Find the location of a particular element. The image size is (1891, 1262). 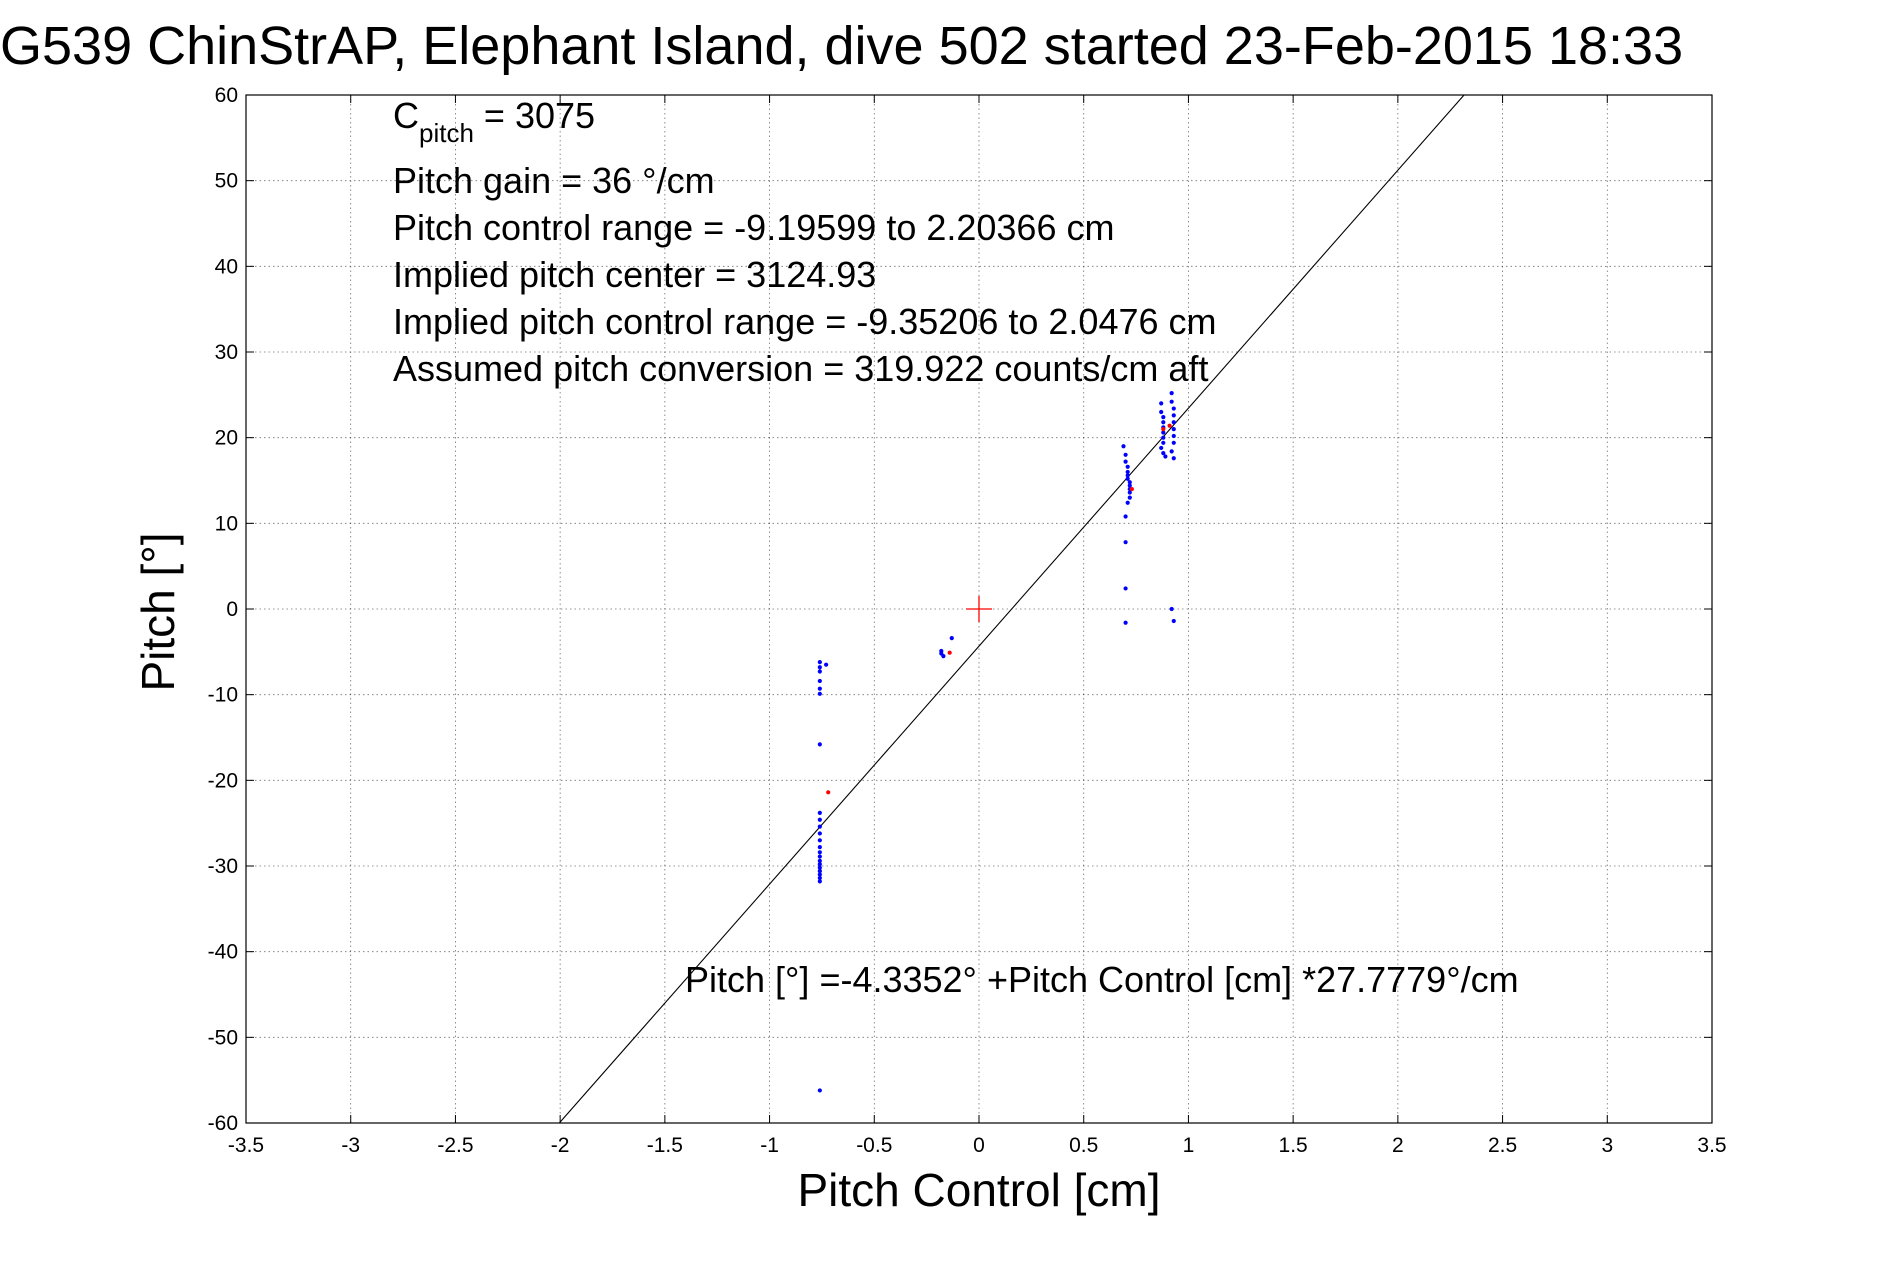

y-tick-label: 0 is located at coordinates (232, 609).